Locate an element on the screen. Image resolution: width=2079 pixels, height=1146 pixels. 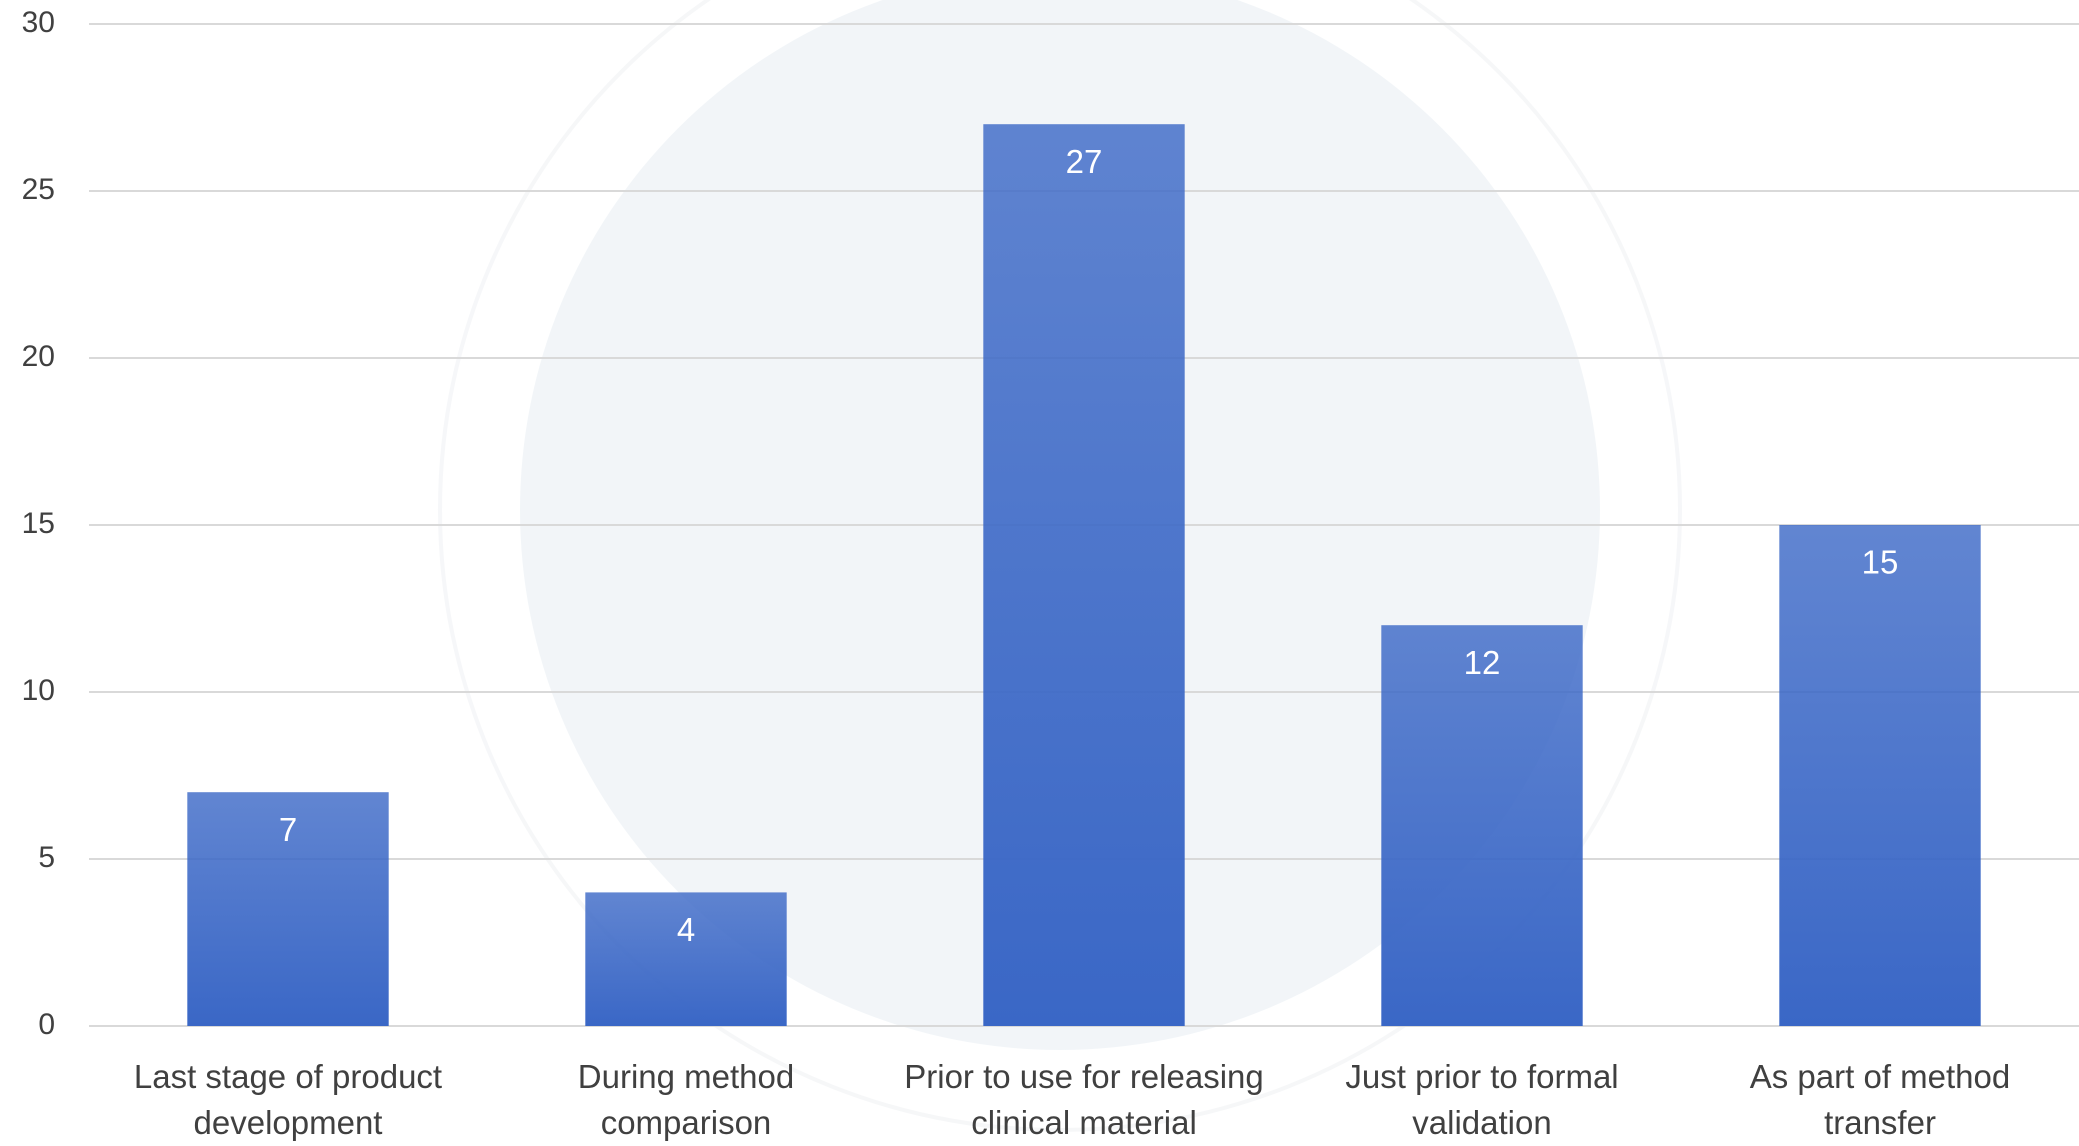
y-tick-label: 0 is located at coordinates (46, 1024).